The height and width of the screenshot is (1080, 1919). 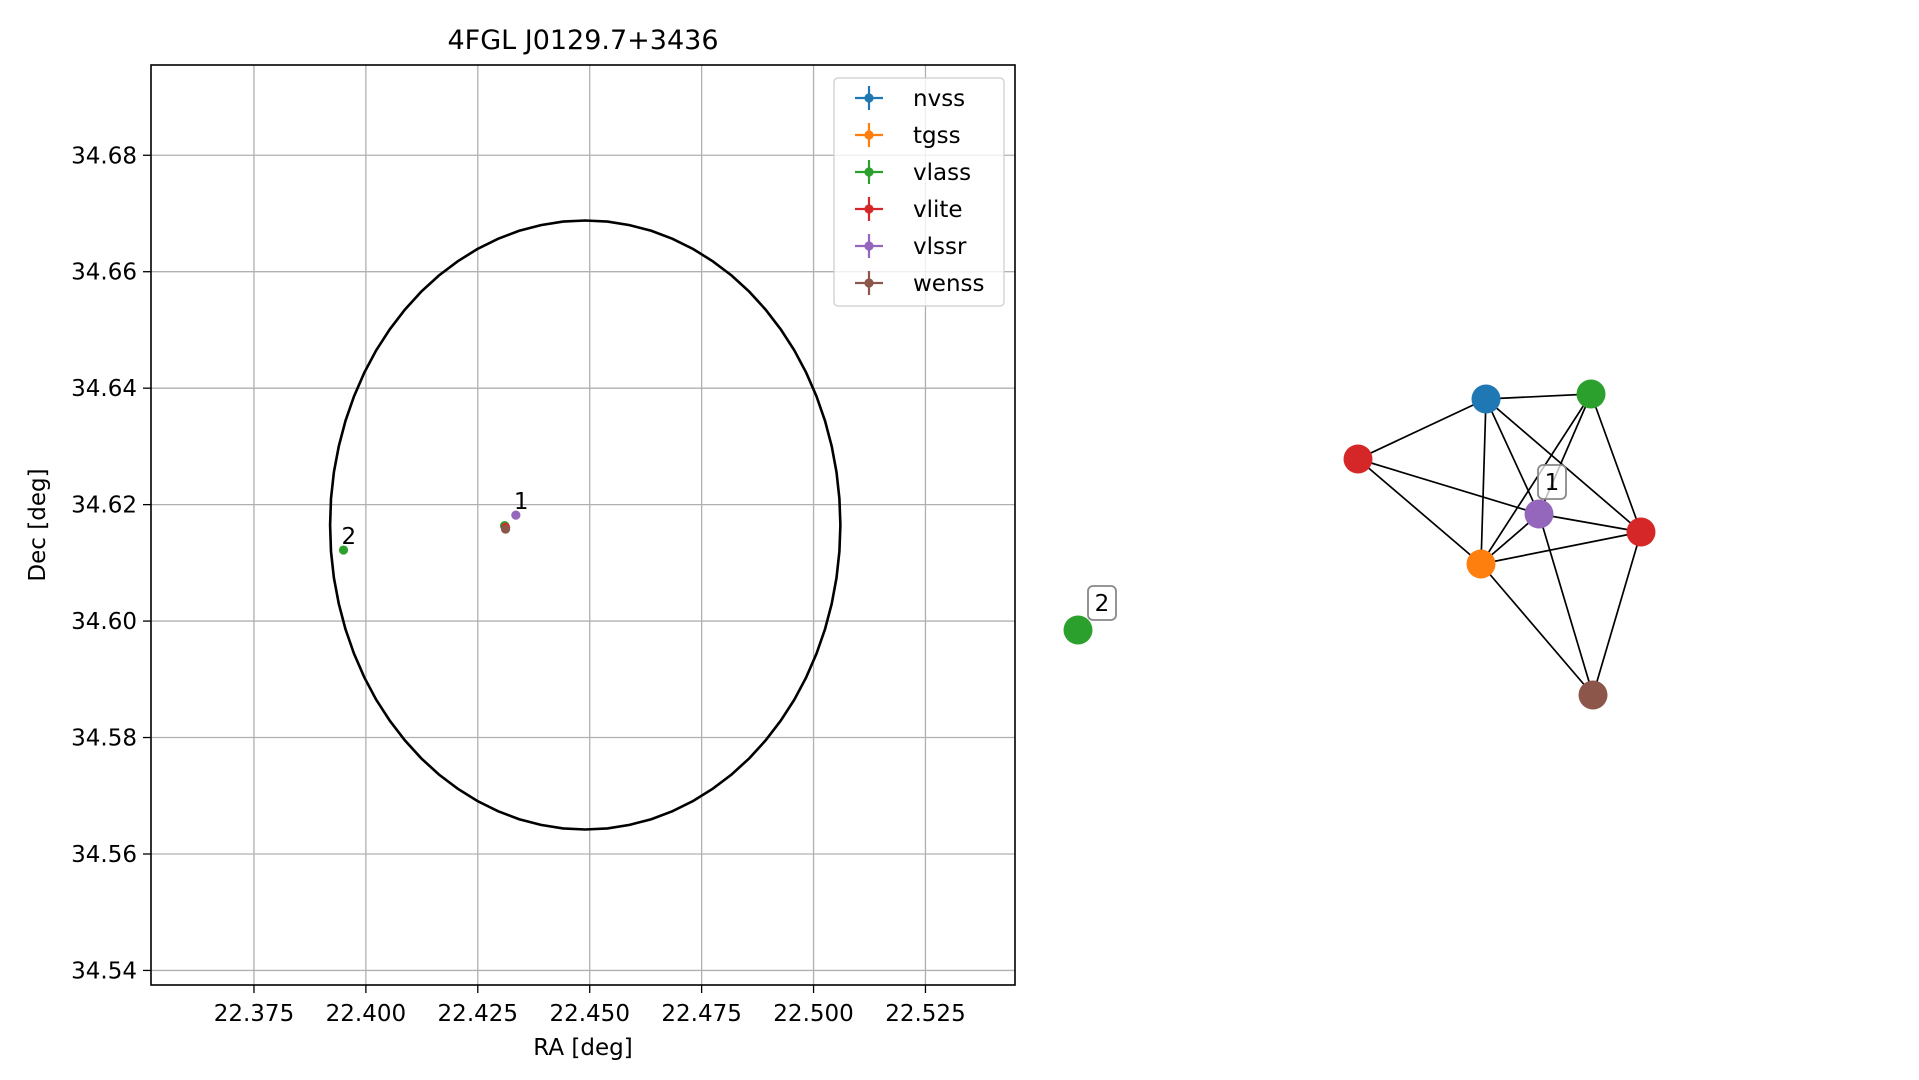 I want to click on legend-entries: nvss tgss vlass vlite vlssr wenss, so click(x=920, y=191).